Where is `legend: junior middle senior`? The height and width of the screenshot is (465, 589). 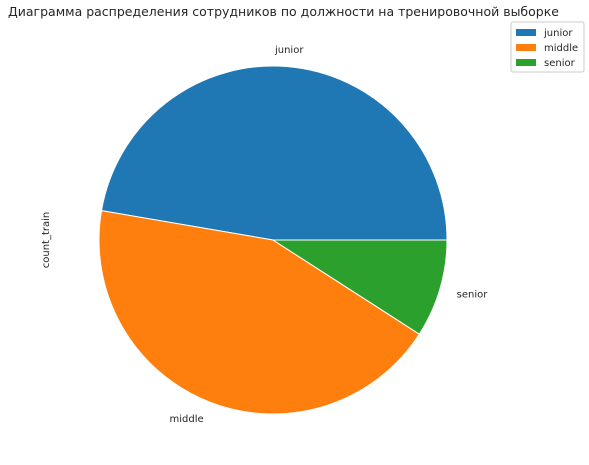
legend: junior middle senior is located at coordinates (547, 47).